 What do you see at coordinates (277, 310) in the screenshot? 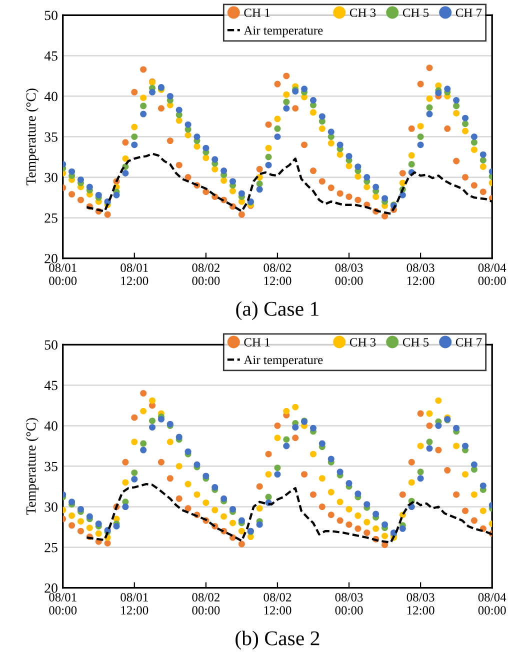
I see `text: (a) Case 1` at bounding box center [277, 310].